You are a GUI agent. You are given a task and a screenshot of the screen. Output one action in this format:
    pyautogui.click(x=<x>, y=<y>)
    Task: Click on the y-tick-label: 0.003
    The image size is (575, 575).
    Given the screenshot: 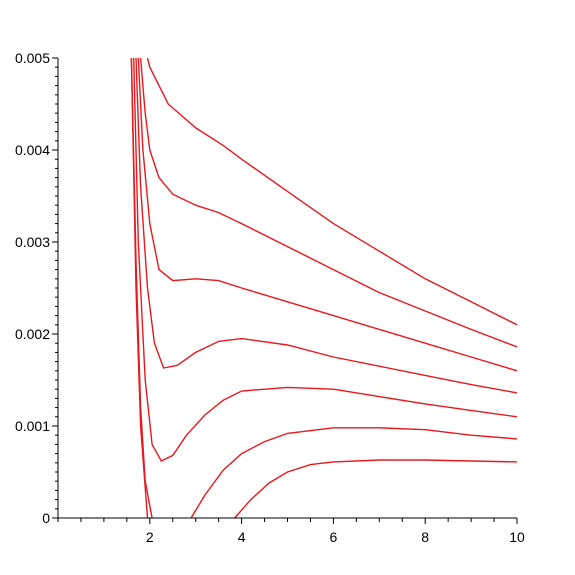 What is the action you would take?
    pyautogui.click(x=32, y=242)
    